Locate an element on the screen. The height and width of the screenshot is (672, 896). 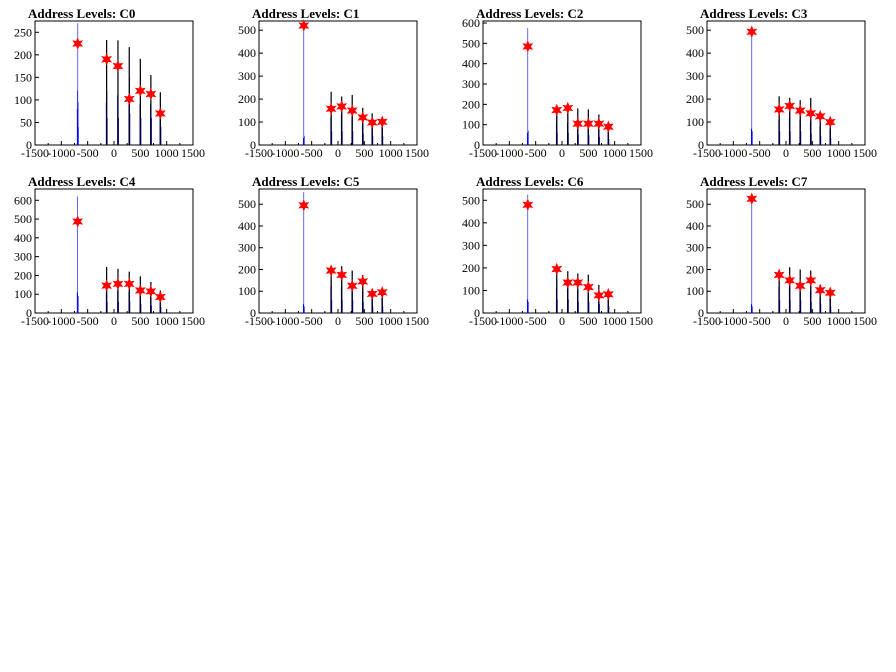
panel-title: Address Levels: C2 is located at coordinates (529, 13).